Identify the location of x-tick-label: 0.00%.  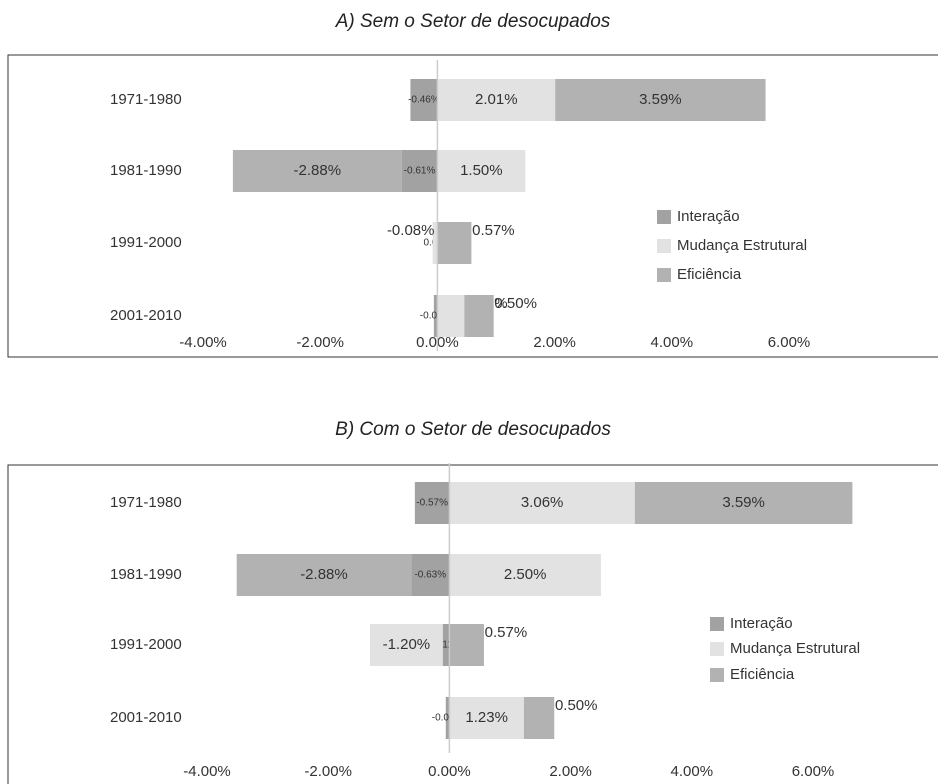
(449, 771).